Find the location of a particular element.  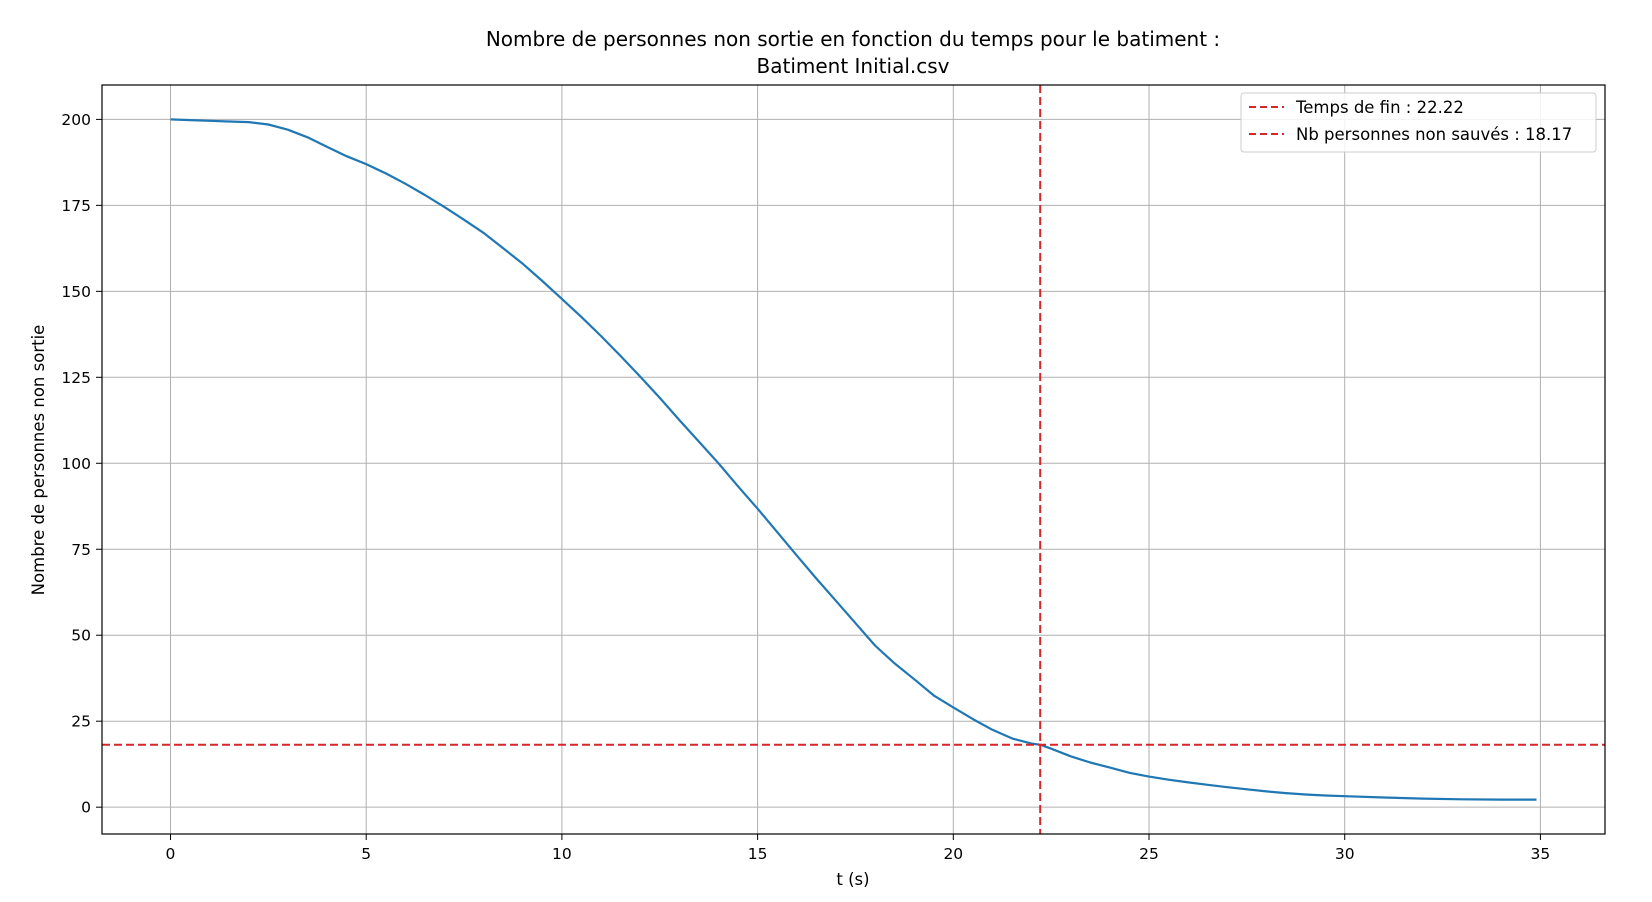

y-tick-label: 125 is located at coordinates (76, 378).